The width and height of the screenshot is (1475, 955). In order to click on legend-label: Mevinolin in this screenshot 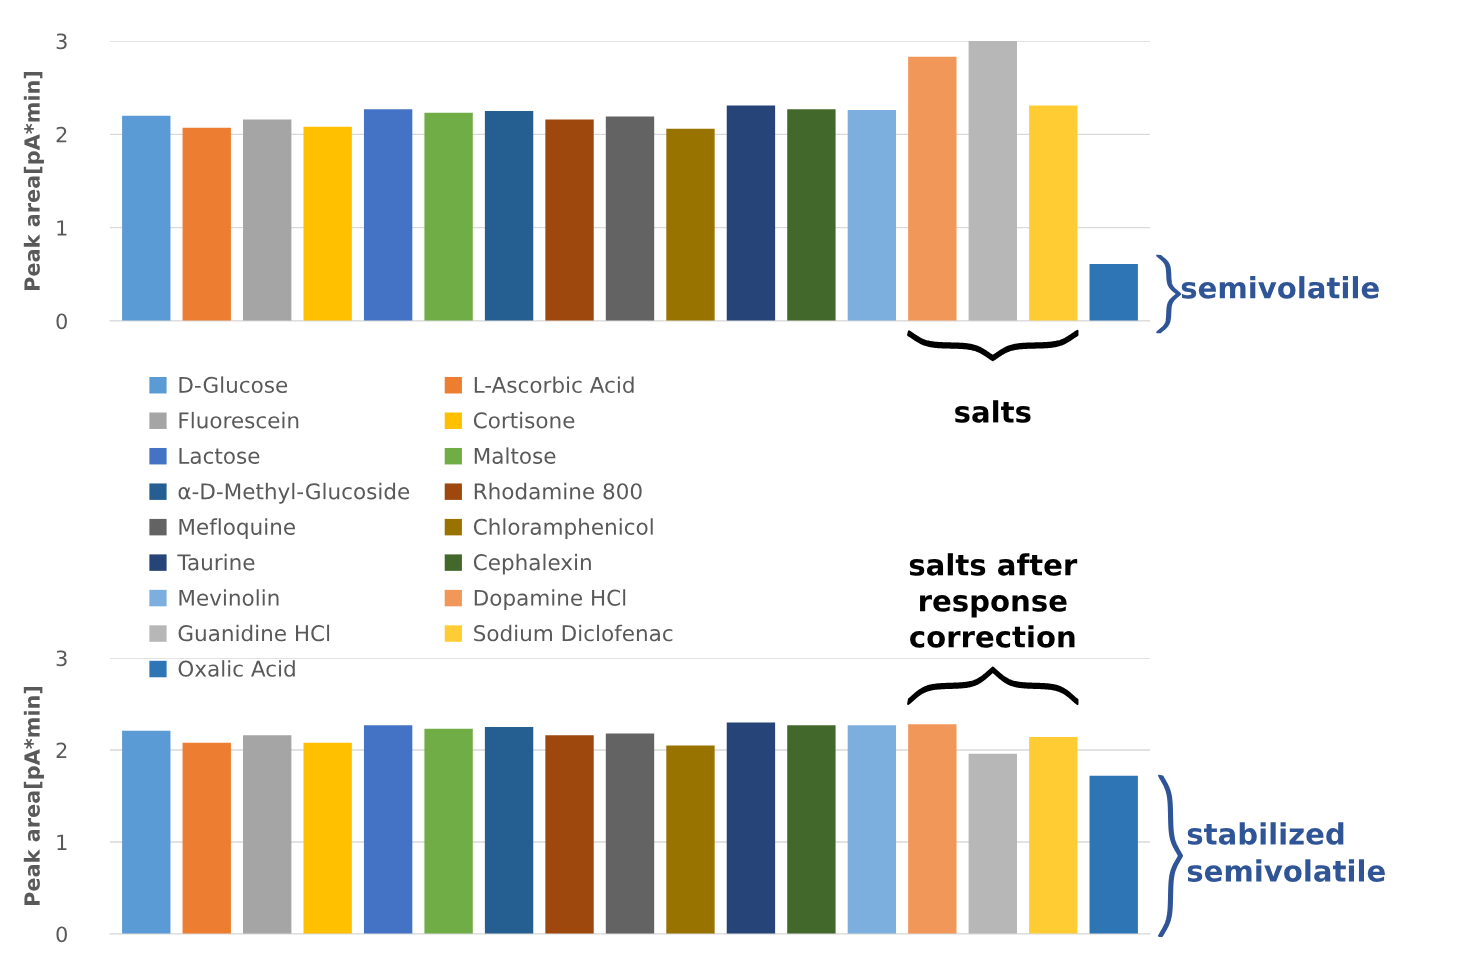, I will do `click(229, 597)`.